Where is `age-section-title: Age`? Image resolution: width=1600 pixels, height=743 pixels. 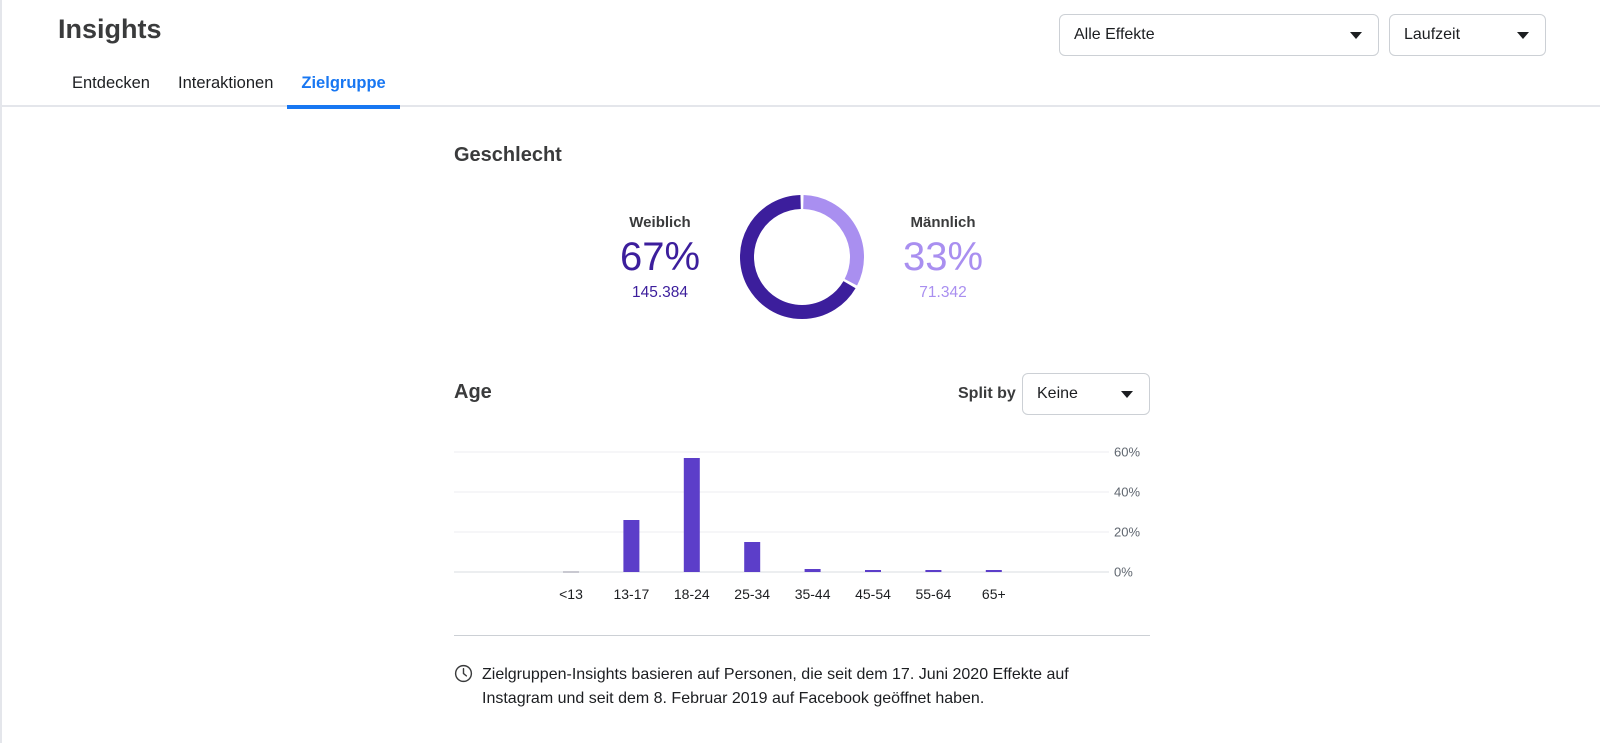
age-section-title: Age is located at coordinates (473, 392).